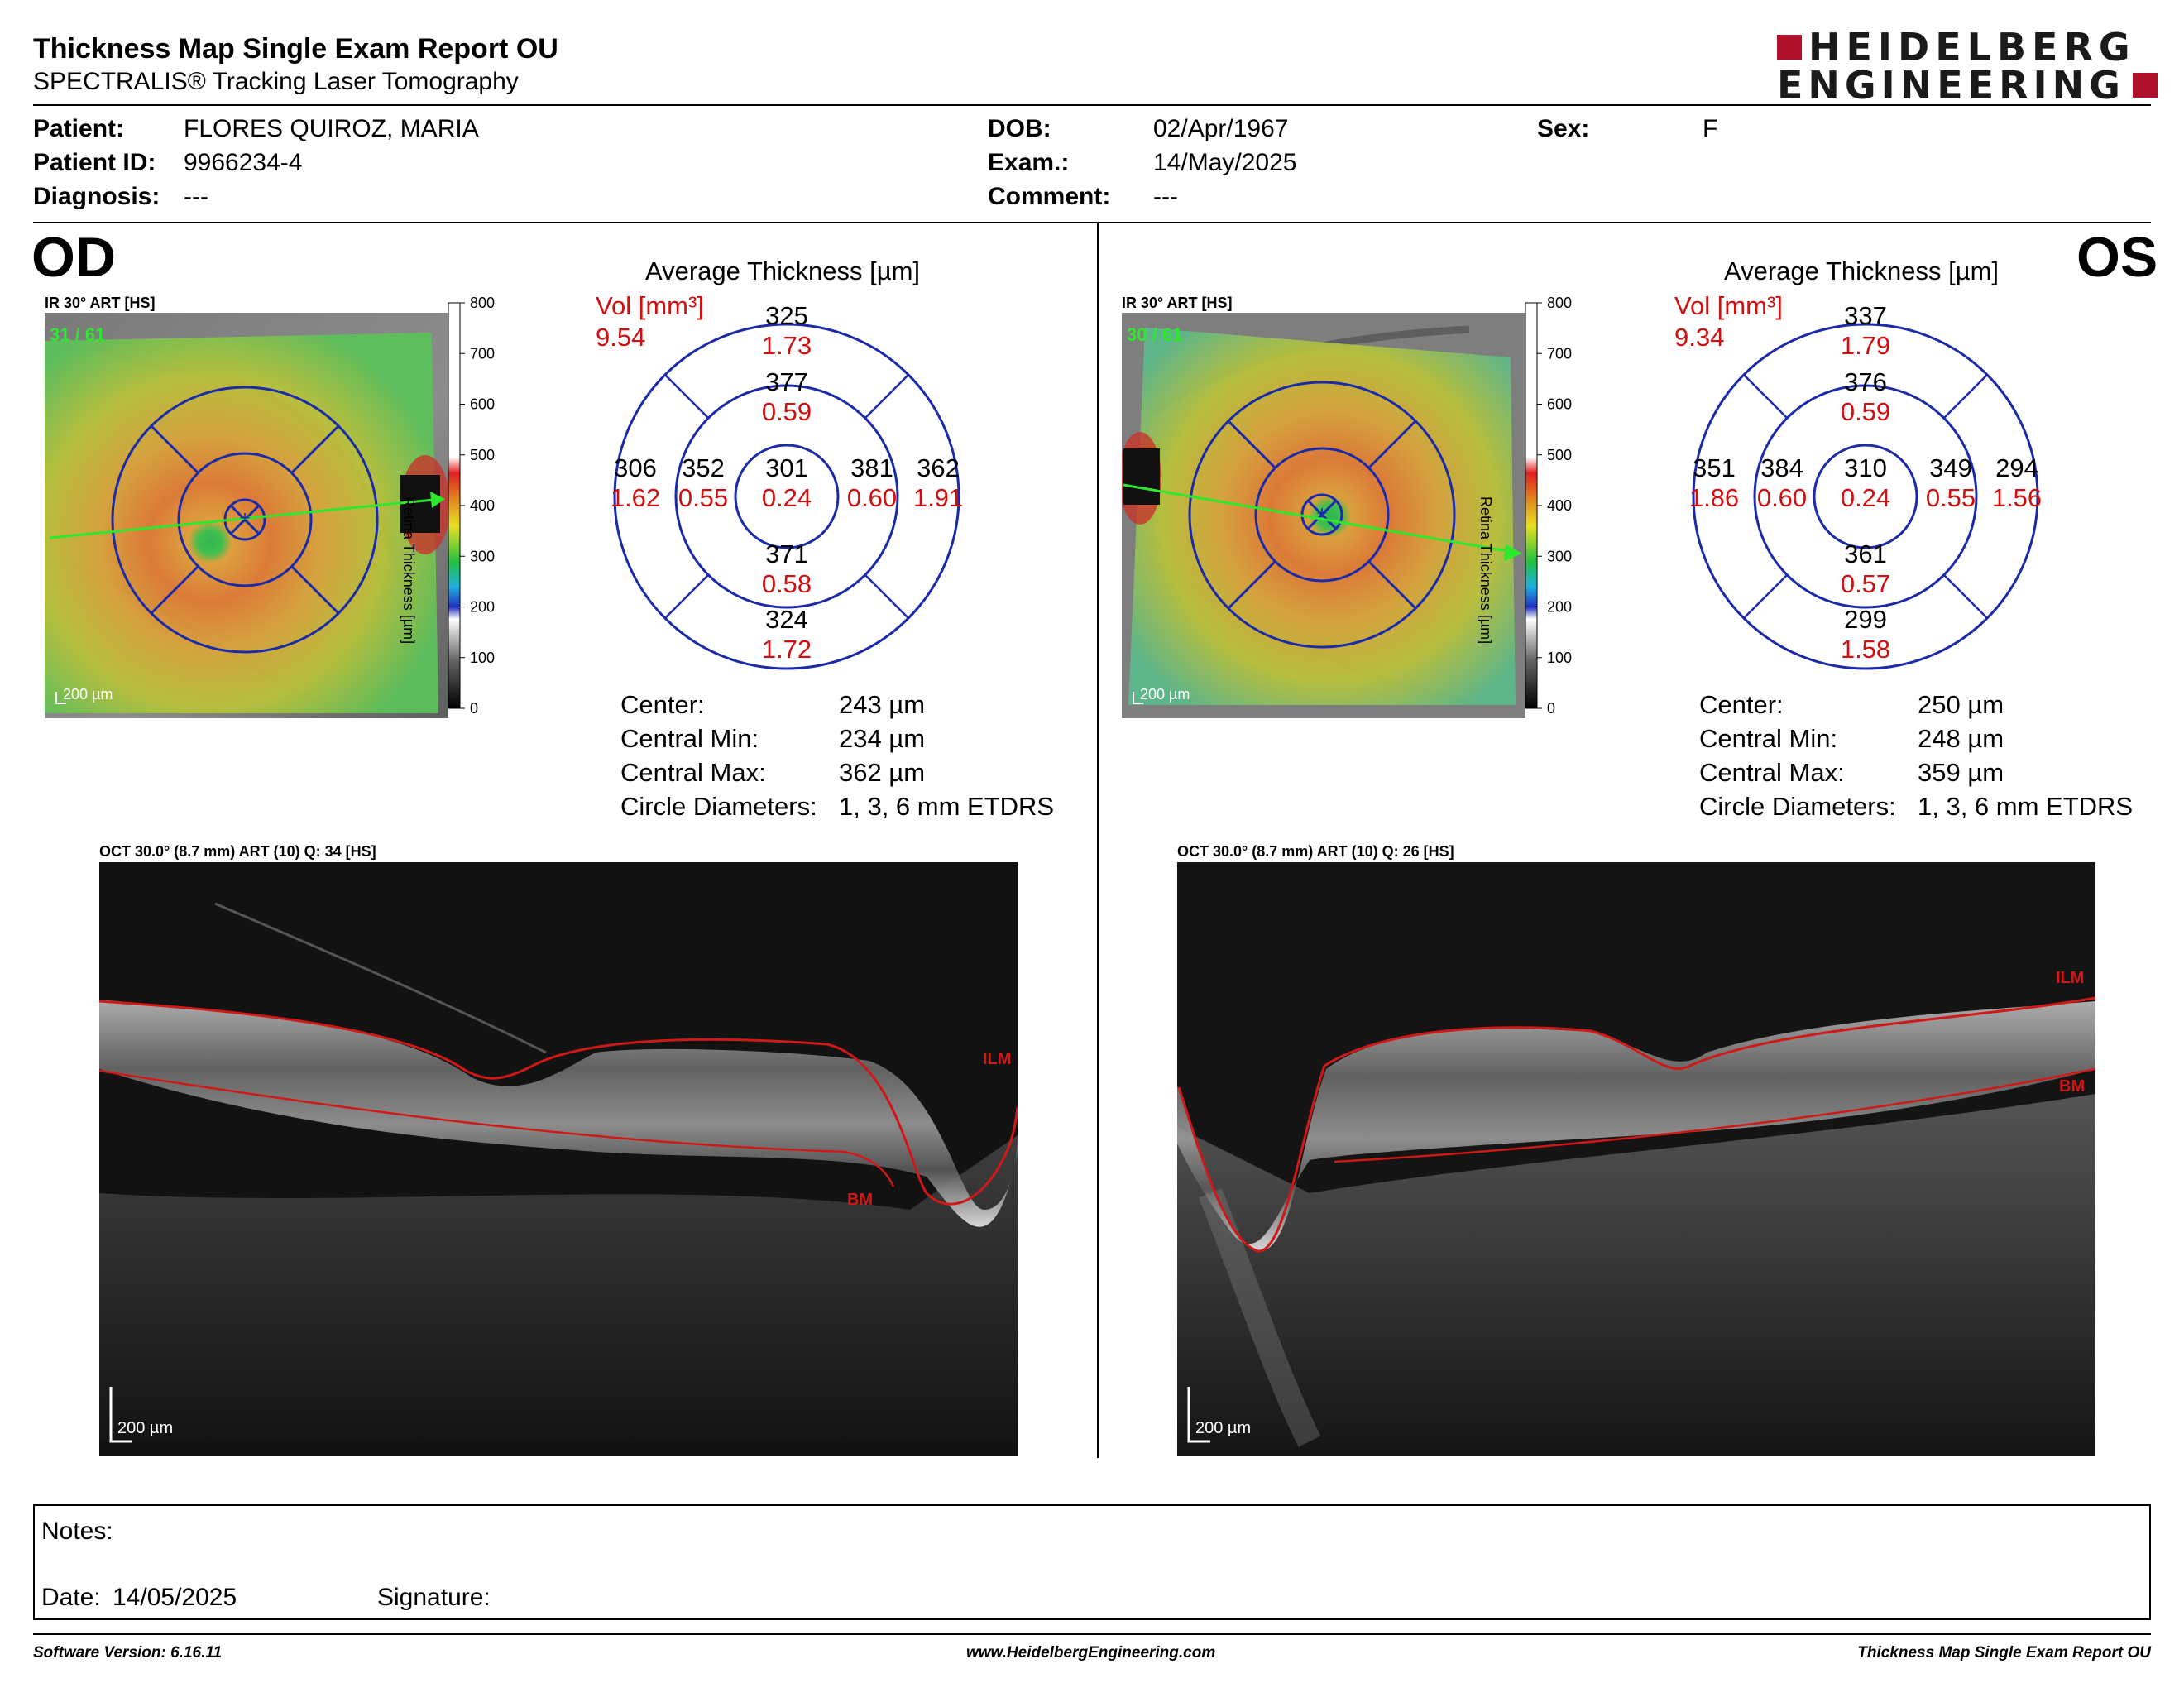  I want to click on od-oct-label: OCT 30.0° (8.7 mm) ART (10) Q: 34 [HS], so click(237, 851).